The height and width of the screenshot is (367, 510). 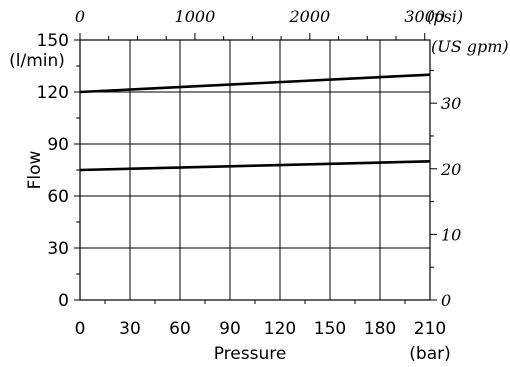 What do you see at coordinates (35, 170) in the screenshot?
I see `y-axis-label: Flow` at bounding box center [35, 170].